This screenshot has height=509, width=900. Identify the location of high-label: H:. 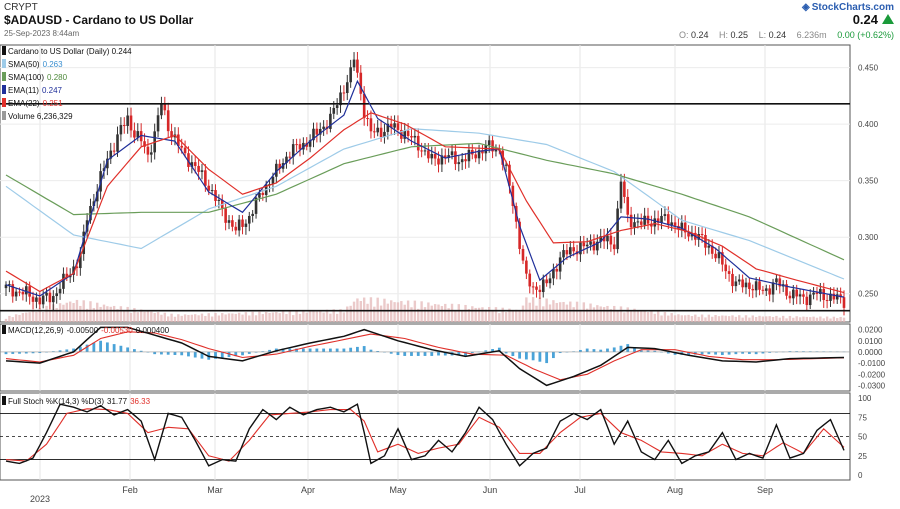
(724, 35).